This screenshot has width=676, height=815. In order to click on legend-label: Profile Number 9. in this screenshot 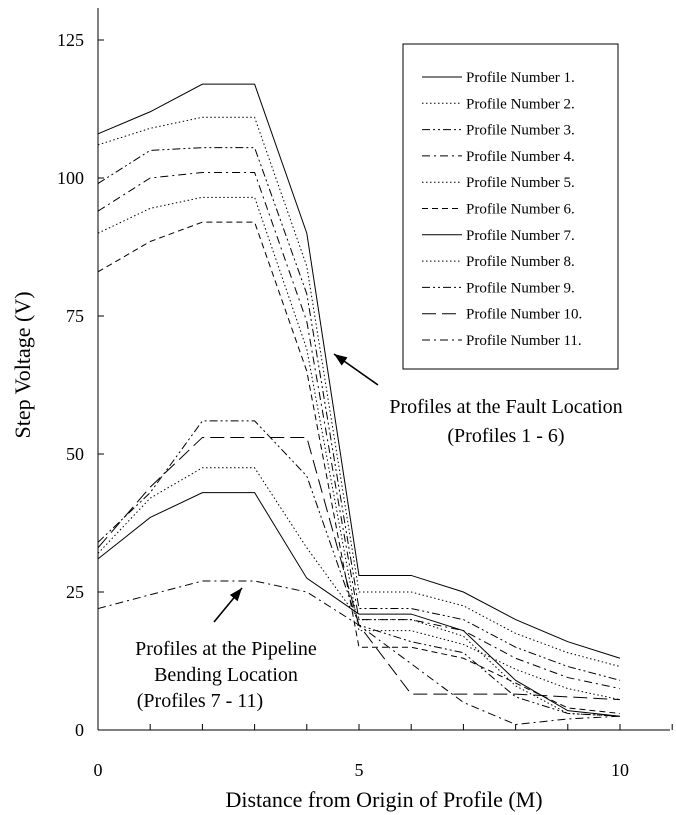, I will do `click(520, 288)`.